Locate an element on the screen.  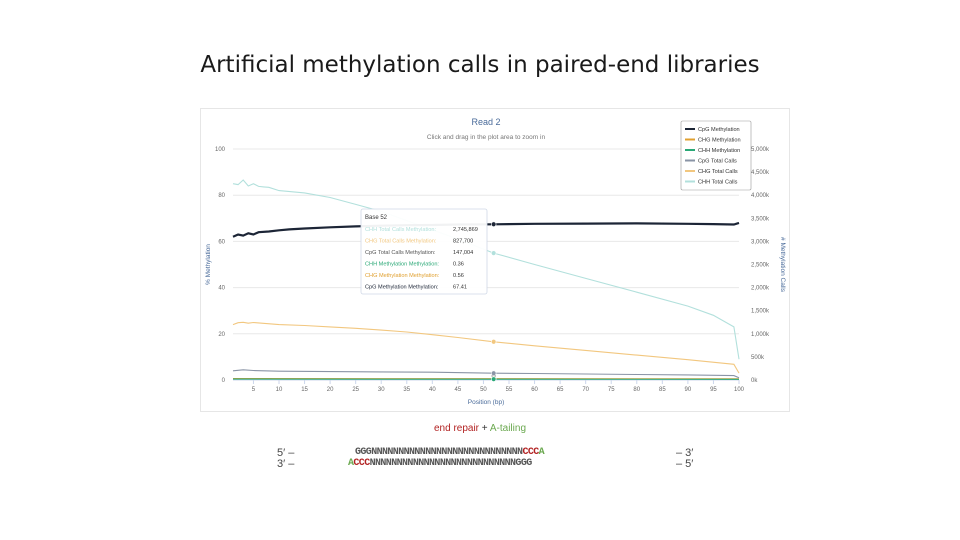
x-tick-label: 15 is located at coordinates (304, 390).